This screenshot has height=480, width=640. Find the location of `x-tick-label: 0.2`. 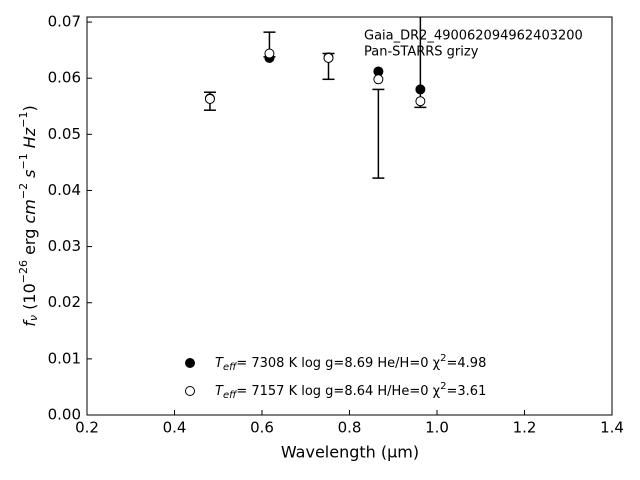

x-tick-label: 0.2 is located at coordinates (87, 428).